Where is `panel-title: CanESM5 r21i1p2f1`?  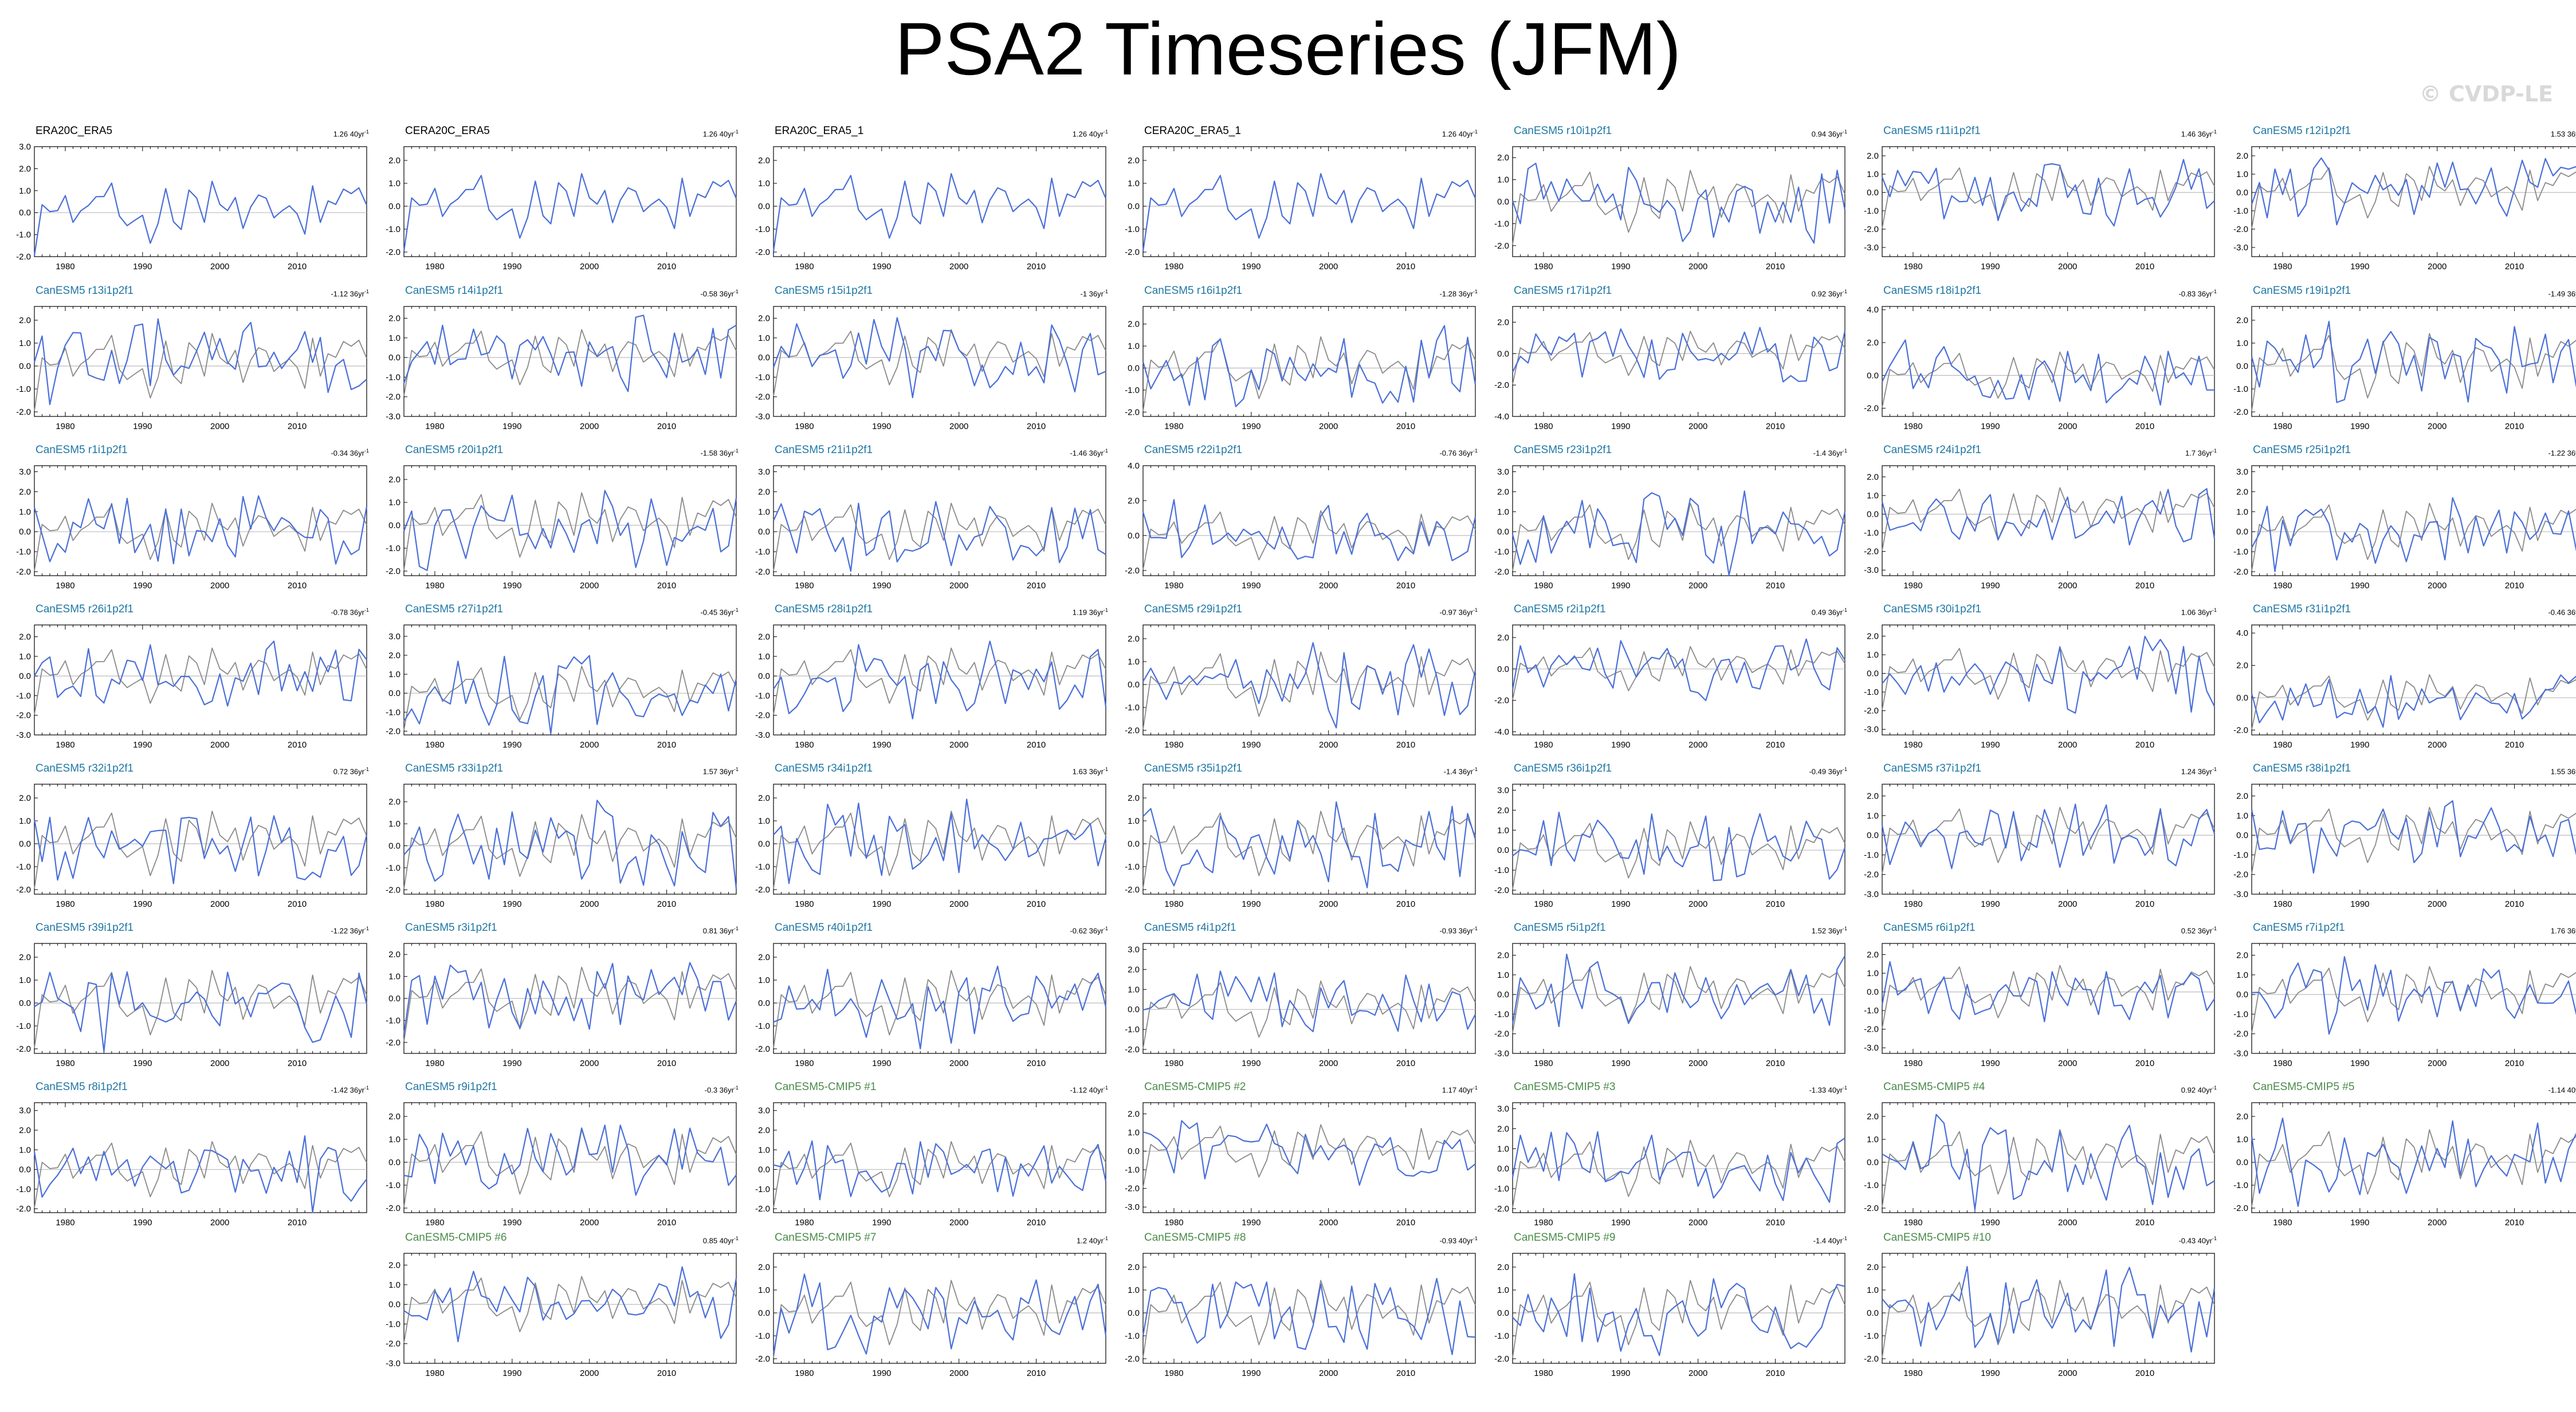 panel-title: CanESM5 r21i1p2f1 is located at coordinates (824, 450).